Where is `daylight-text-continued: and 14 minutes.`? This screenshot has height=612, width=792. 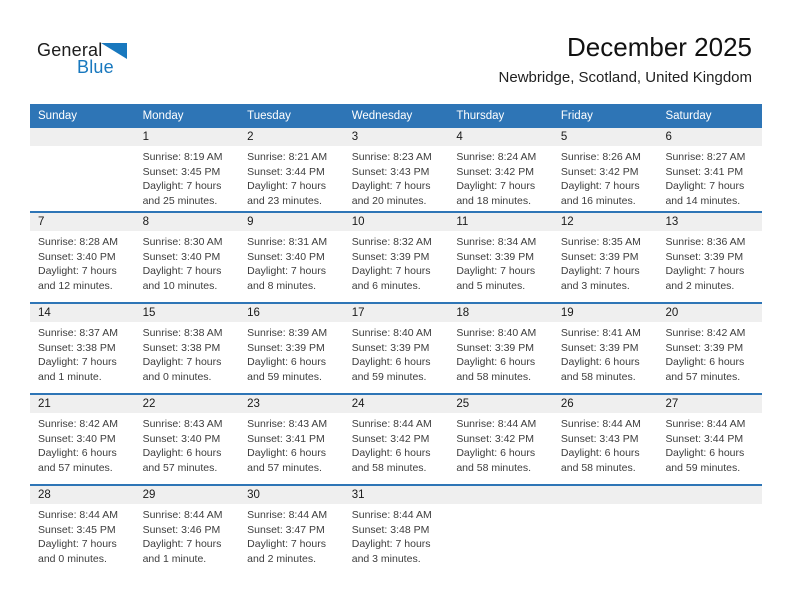 daylight-text-continued: and 14 minutes. is located at coordinates (703, 200).